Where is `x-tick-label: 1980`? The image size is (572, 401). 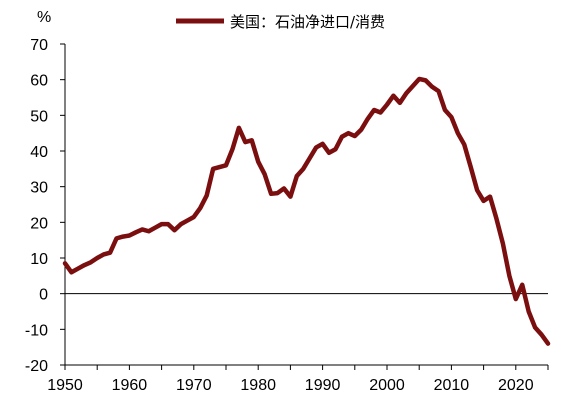 x-tick-label: 1980 is located at coordinates (258, 385).